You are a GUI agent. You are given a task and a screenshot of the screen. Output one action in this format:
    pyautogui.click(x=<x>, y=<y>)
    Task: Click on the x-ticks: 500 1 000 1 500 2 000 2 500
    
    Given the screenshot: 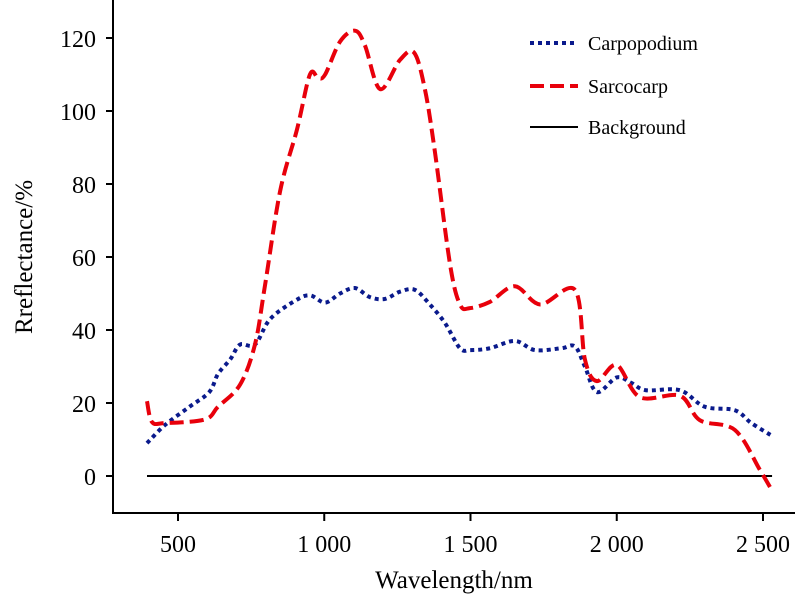 What is the action you would take?
    pyautogui.click(x=475, y=535)
    